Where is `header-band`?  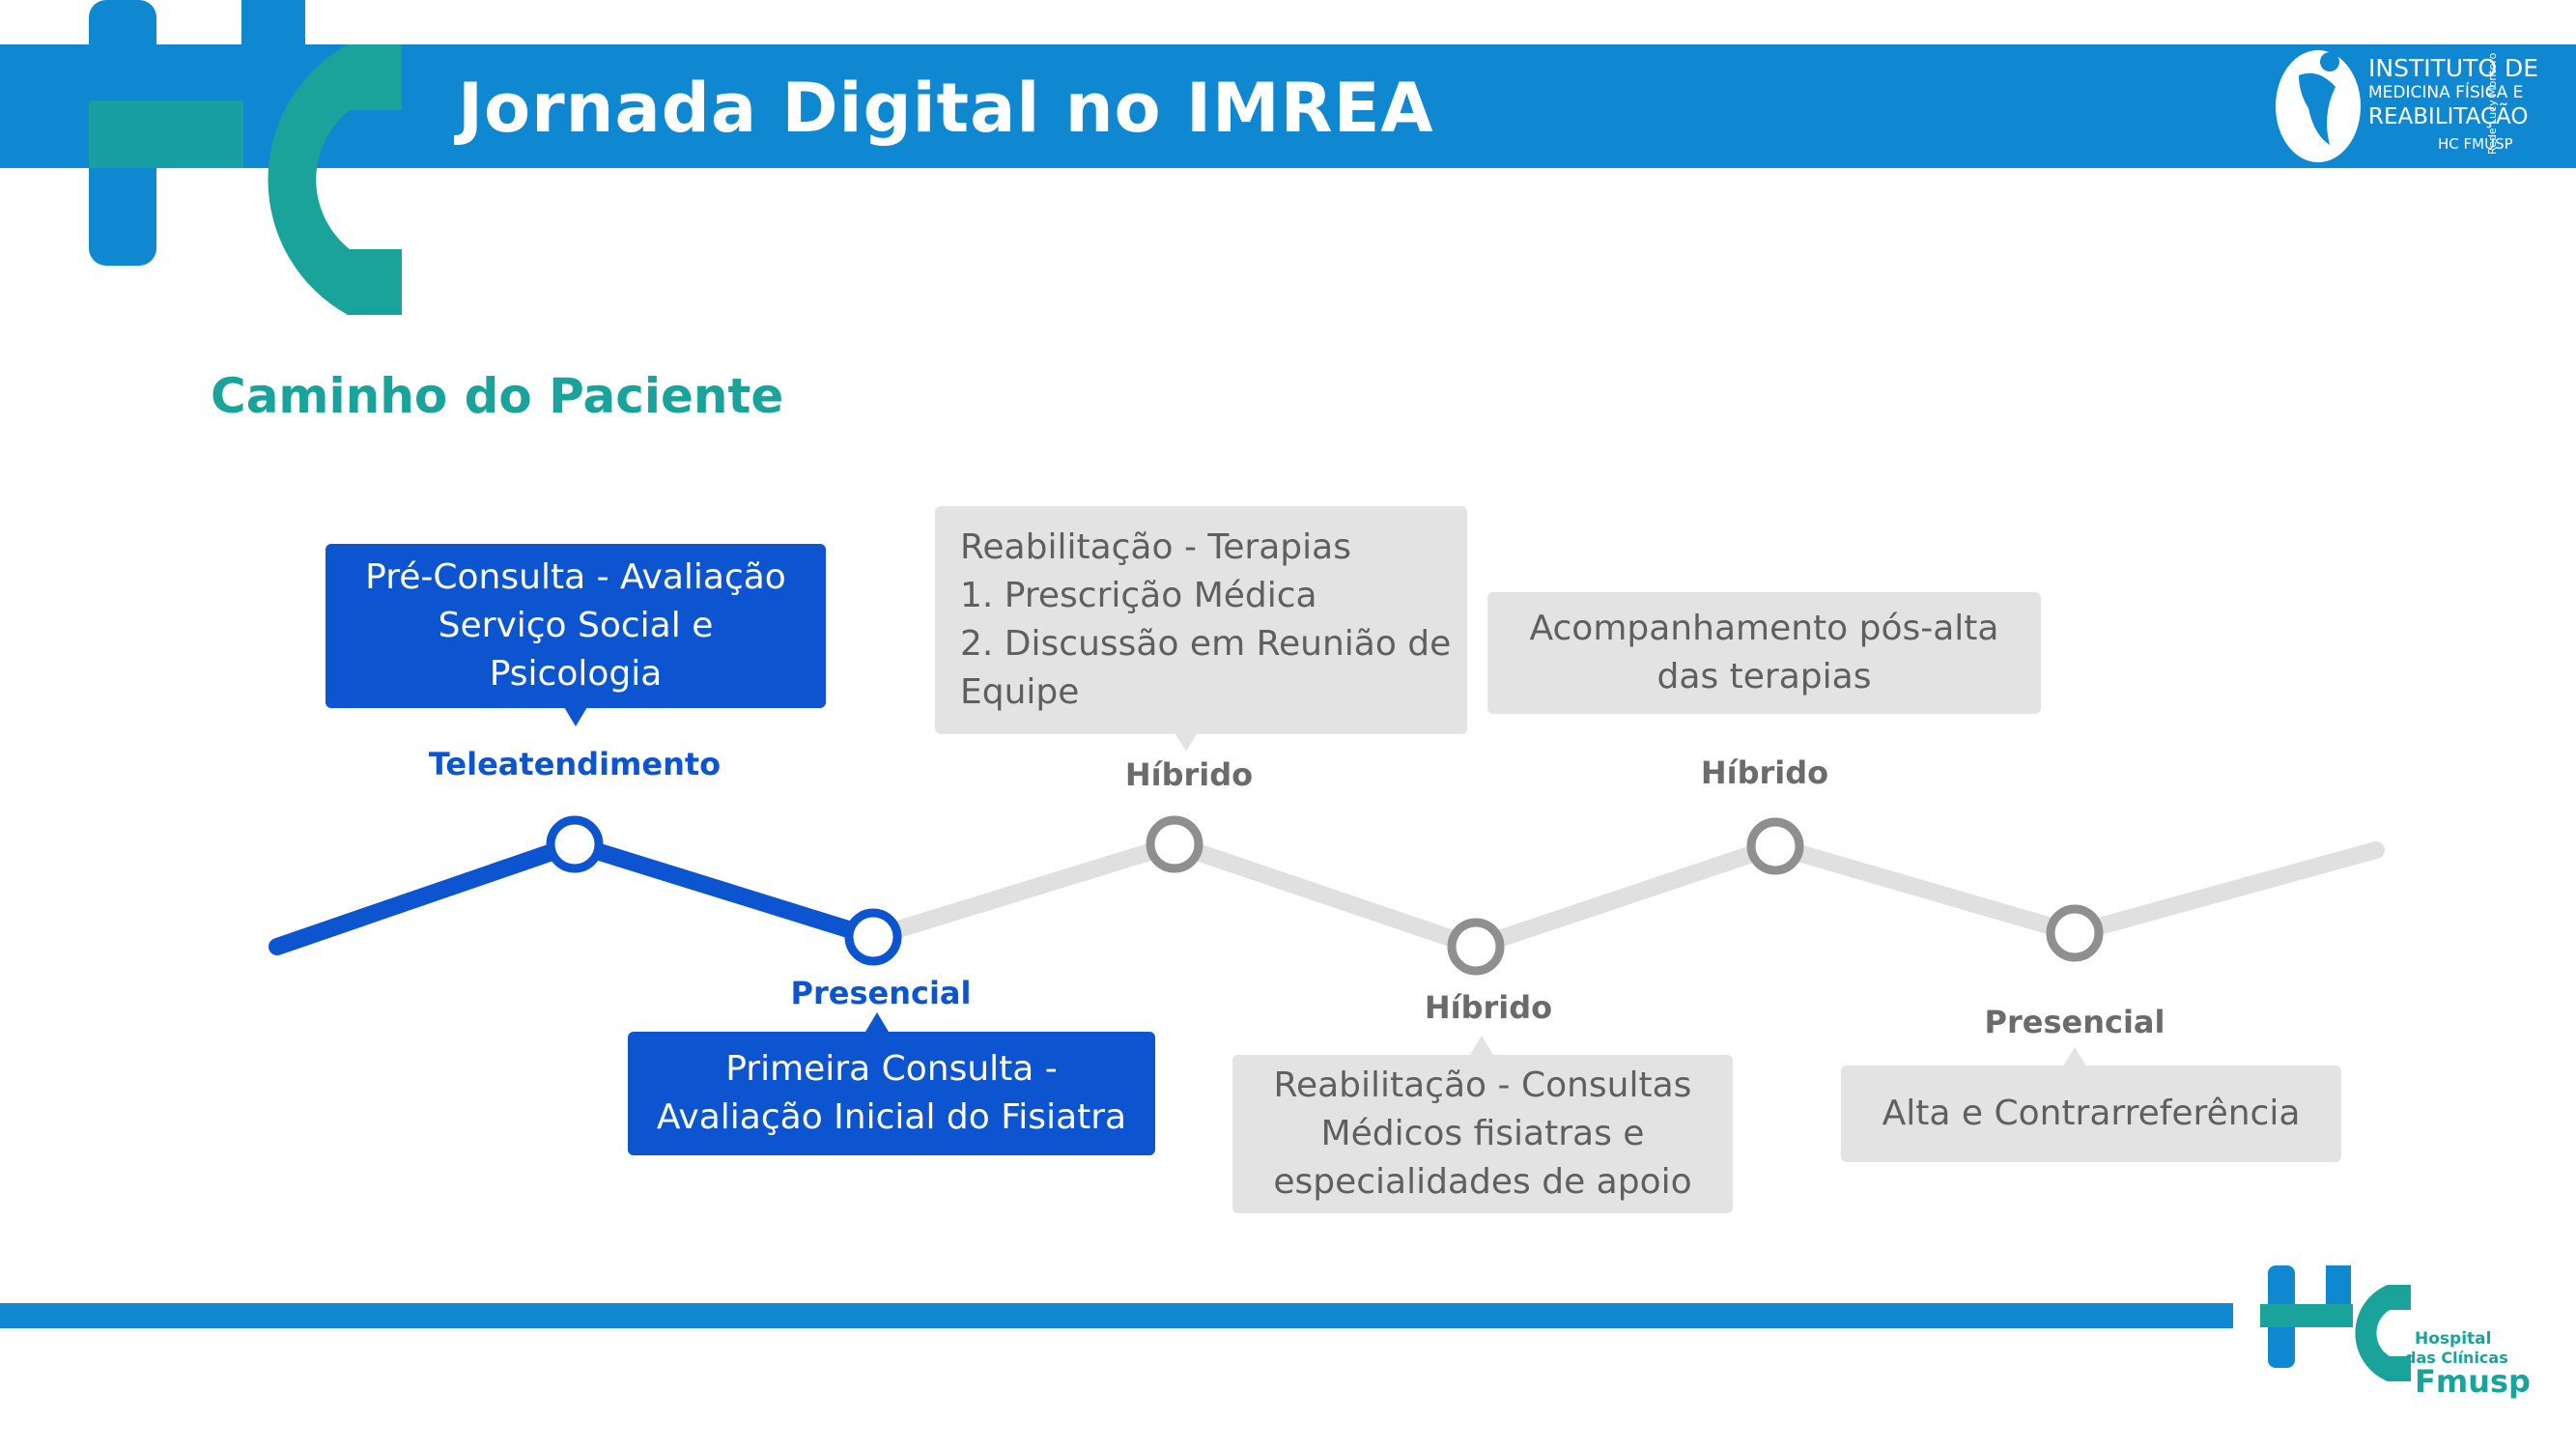 header-band is located at coordinates (1288, 106).